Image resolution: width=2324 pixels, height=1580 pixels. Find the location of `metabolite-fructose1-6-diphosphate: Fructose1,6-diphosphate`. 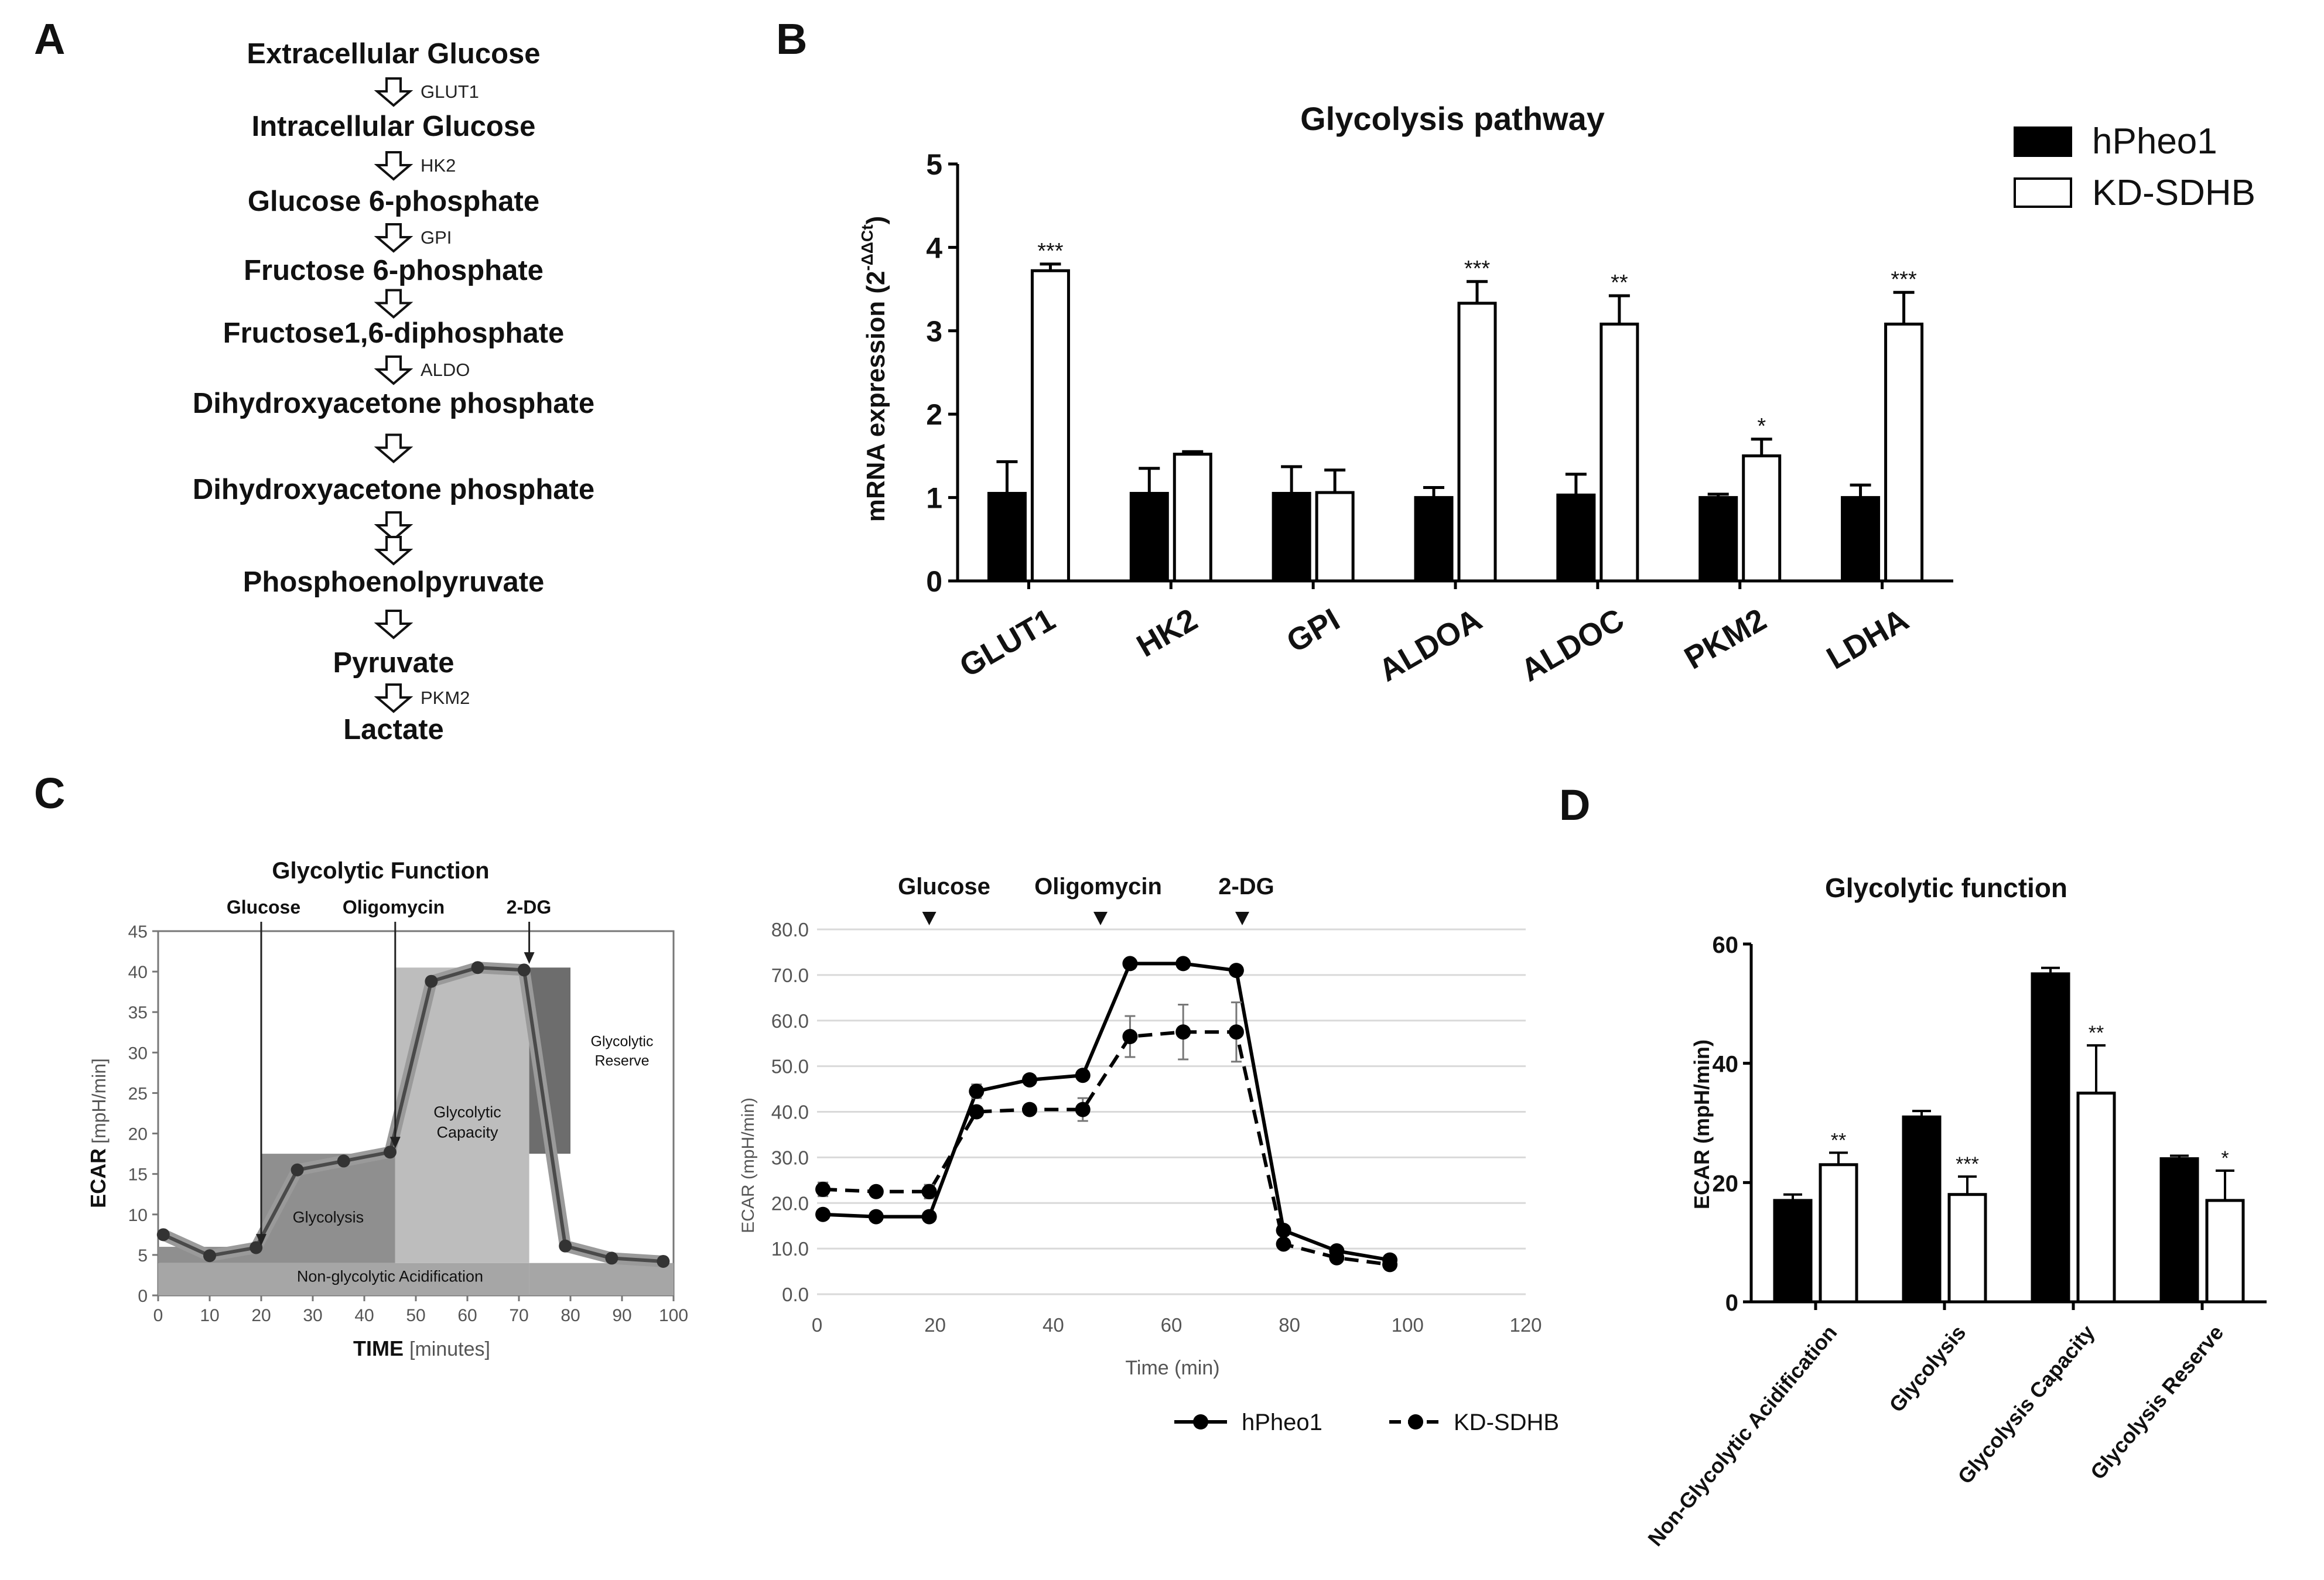

metabolite-fructose1-6-diphosphate: Fructose1,6-diphosphate is located at coordinates (394, 333).